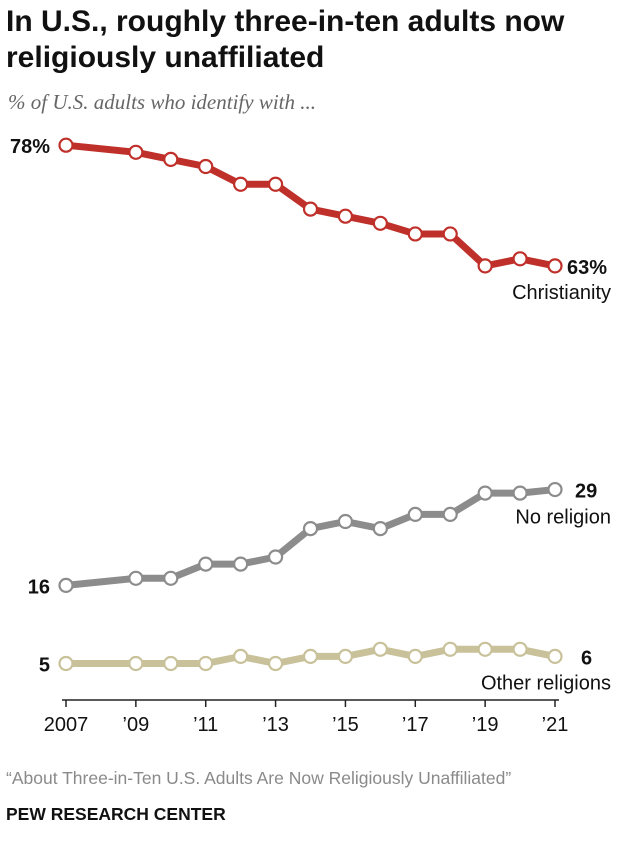 This screenshot has width=620, height=844. I want to click on data-point-christianity-2009, so click(136, 152).